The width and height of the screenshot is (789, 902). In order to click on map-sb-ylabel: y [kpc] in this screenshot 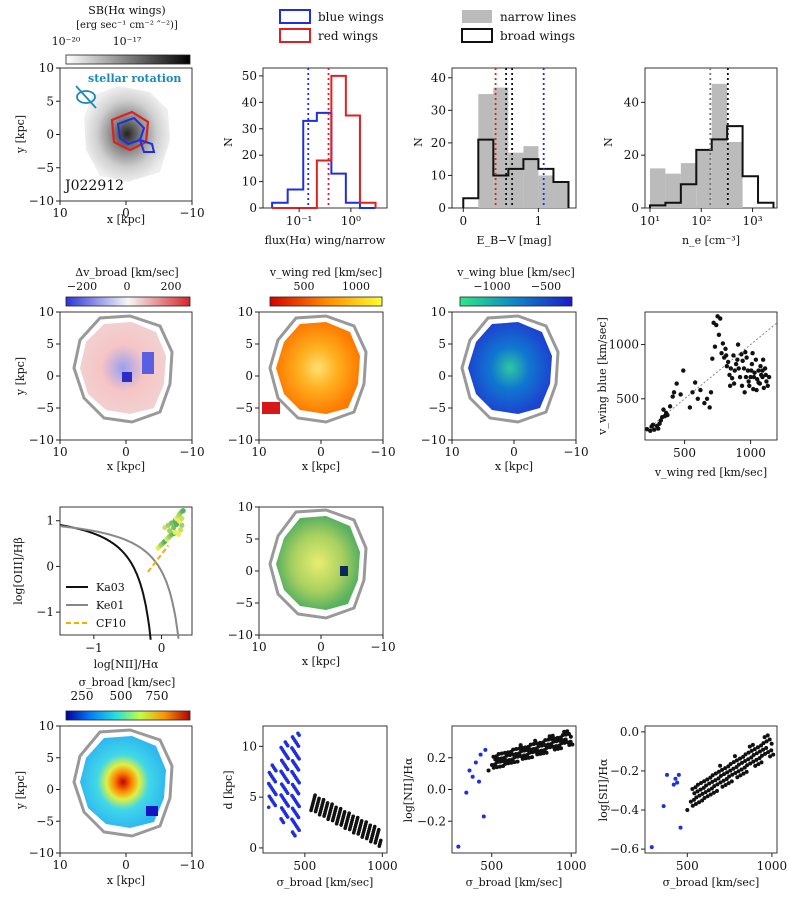, I will do `click(20, 134)`.